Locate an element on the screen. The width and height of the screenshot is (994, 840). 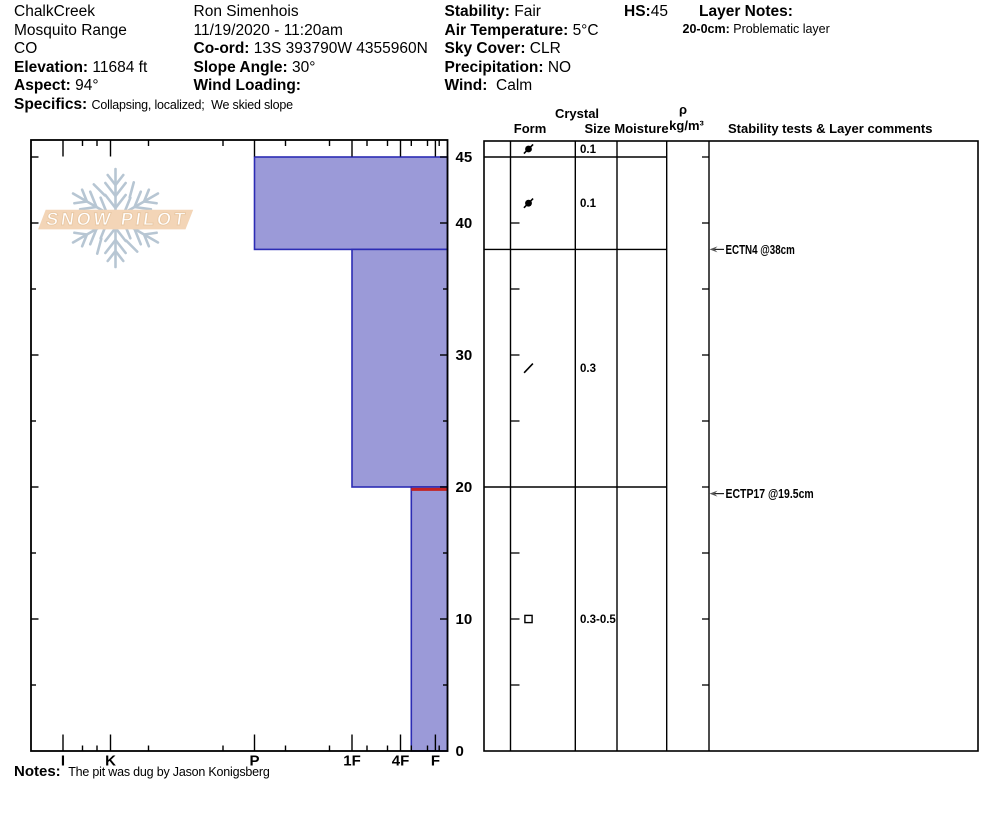
hardness-label-1F: 1F is located at coordinates (352, 761).